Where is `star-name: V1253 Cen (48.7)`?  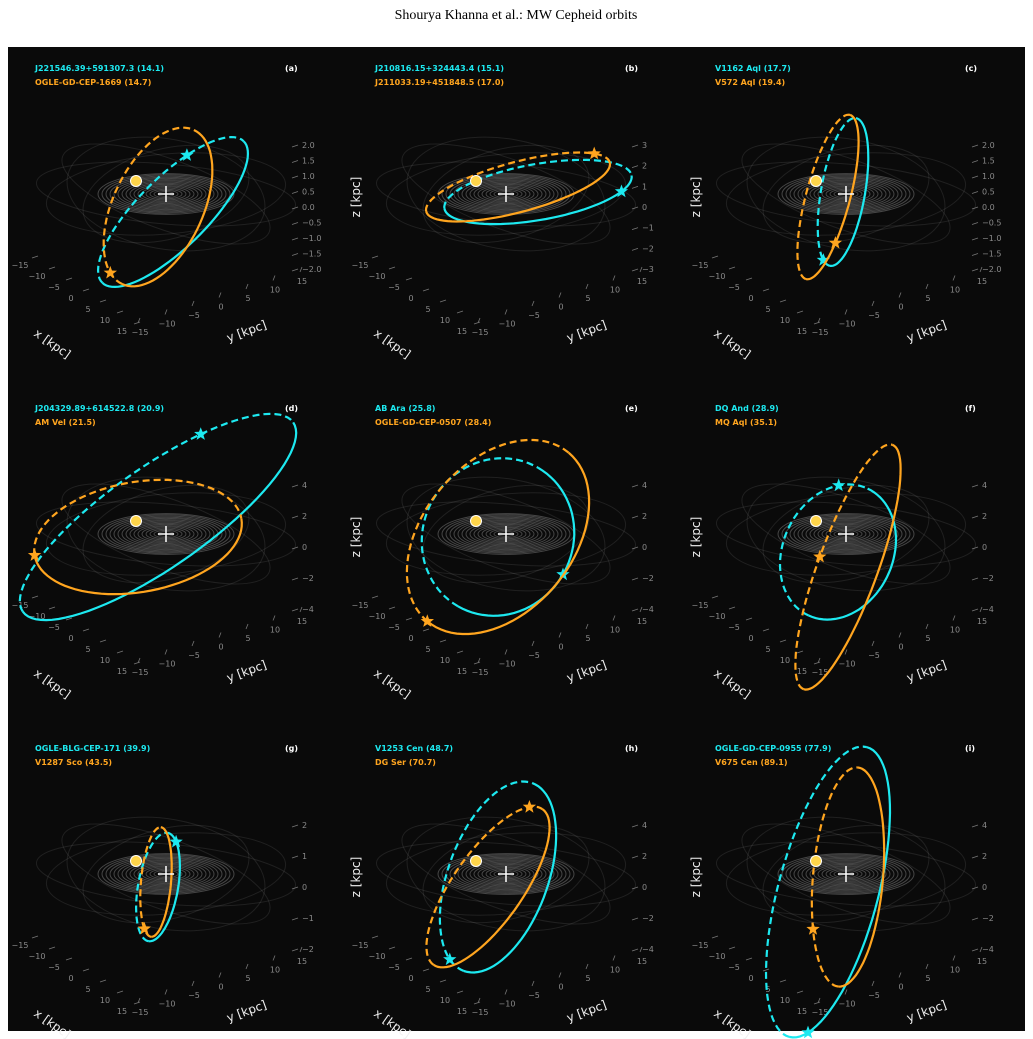 star-name: V1253 Cen (48.7) is located at coordinates (414, 748).